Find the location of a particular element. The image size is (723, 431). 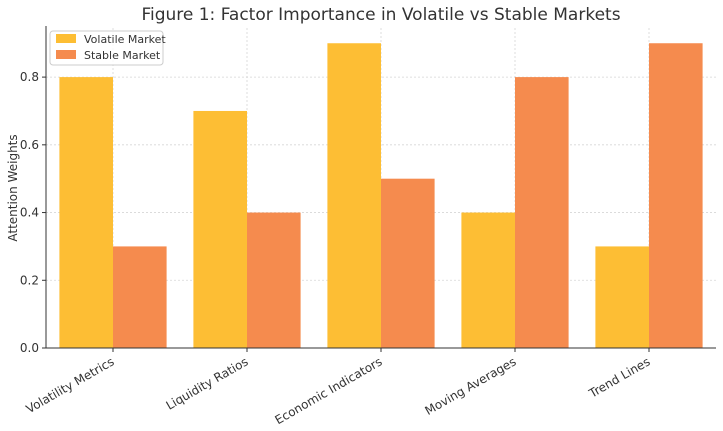

legend: Volatile Market Stable Market is located at coordinates (107, 48).